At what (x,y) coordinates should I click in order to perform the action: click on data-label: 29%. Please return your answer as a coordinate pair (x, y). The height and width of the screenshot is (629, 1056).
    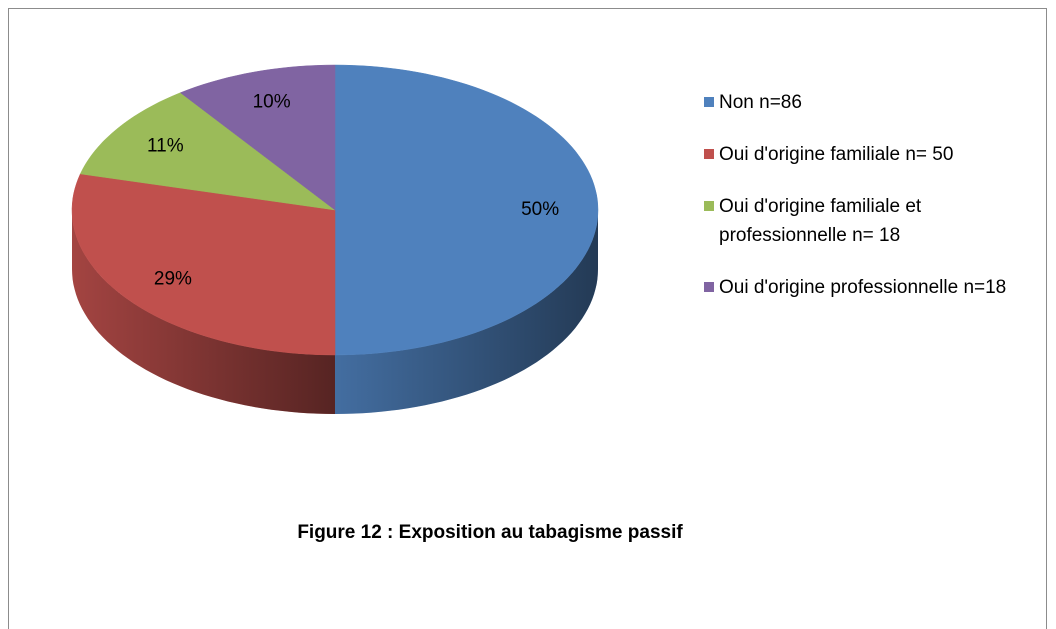
    Looking at the image, I should click on (173, 278).